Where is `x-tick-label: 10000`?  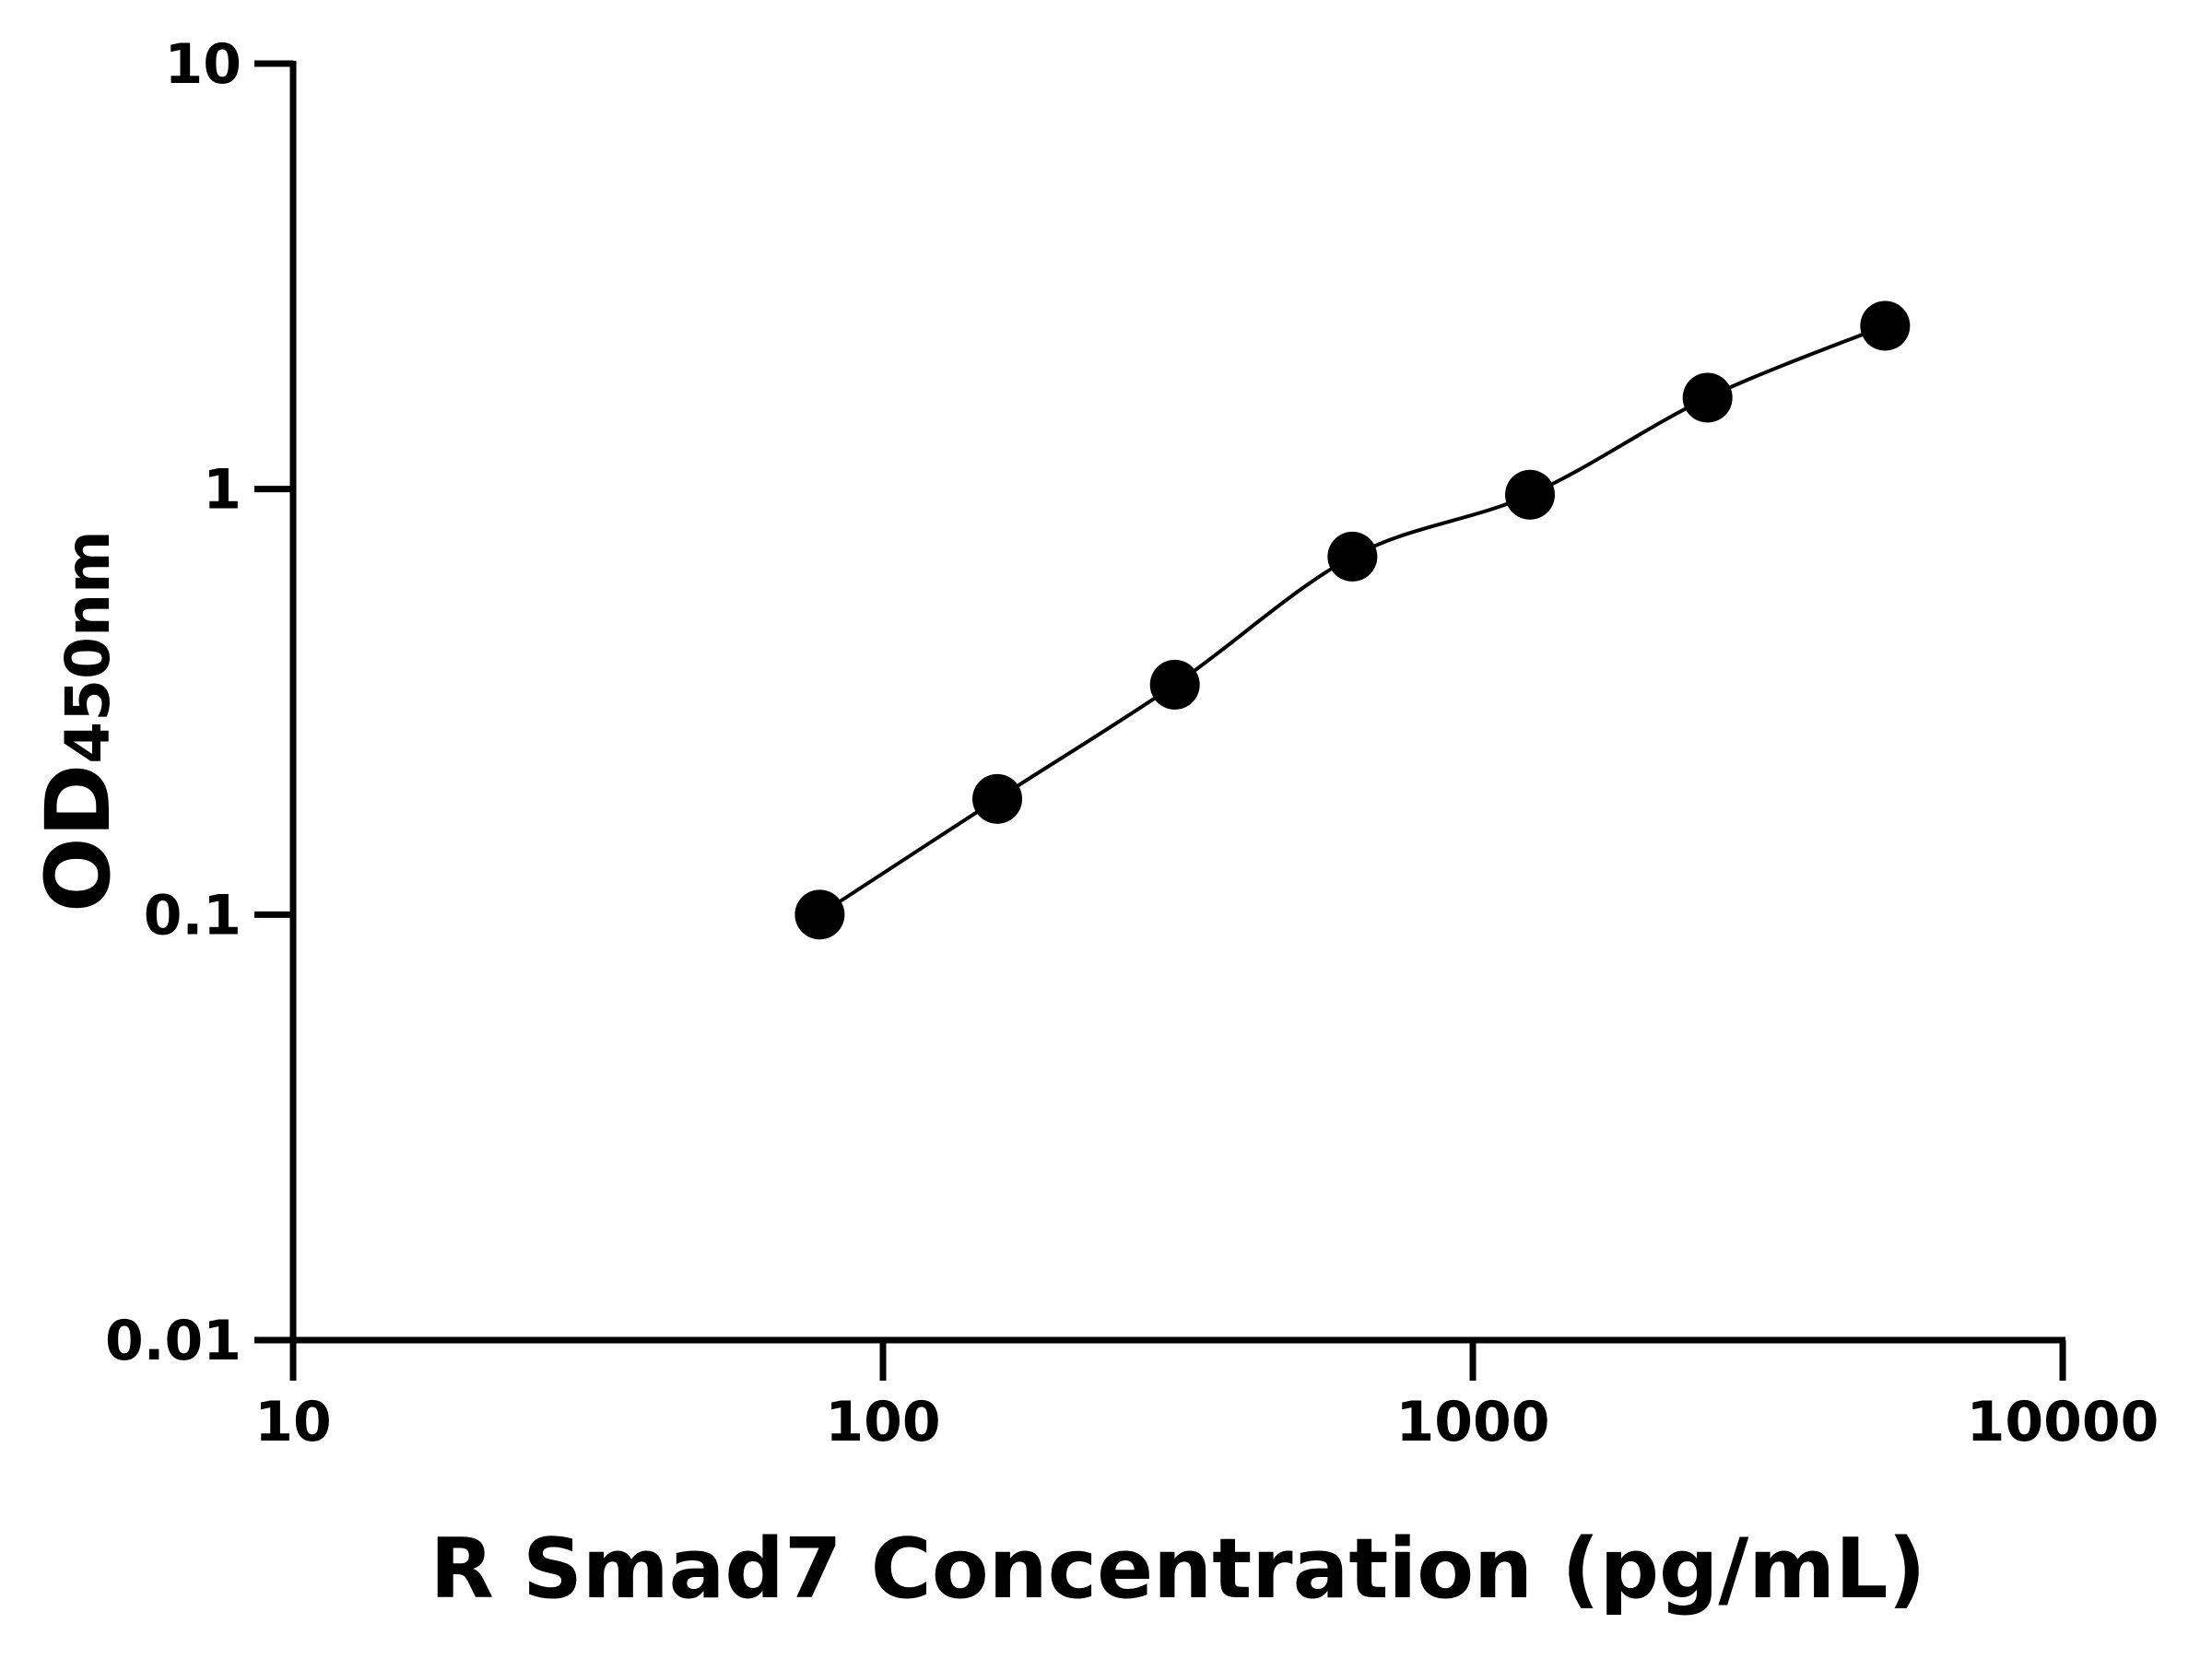
x-tick-label: 10000 is located at coordinates (2063, 1422).